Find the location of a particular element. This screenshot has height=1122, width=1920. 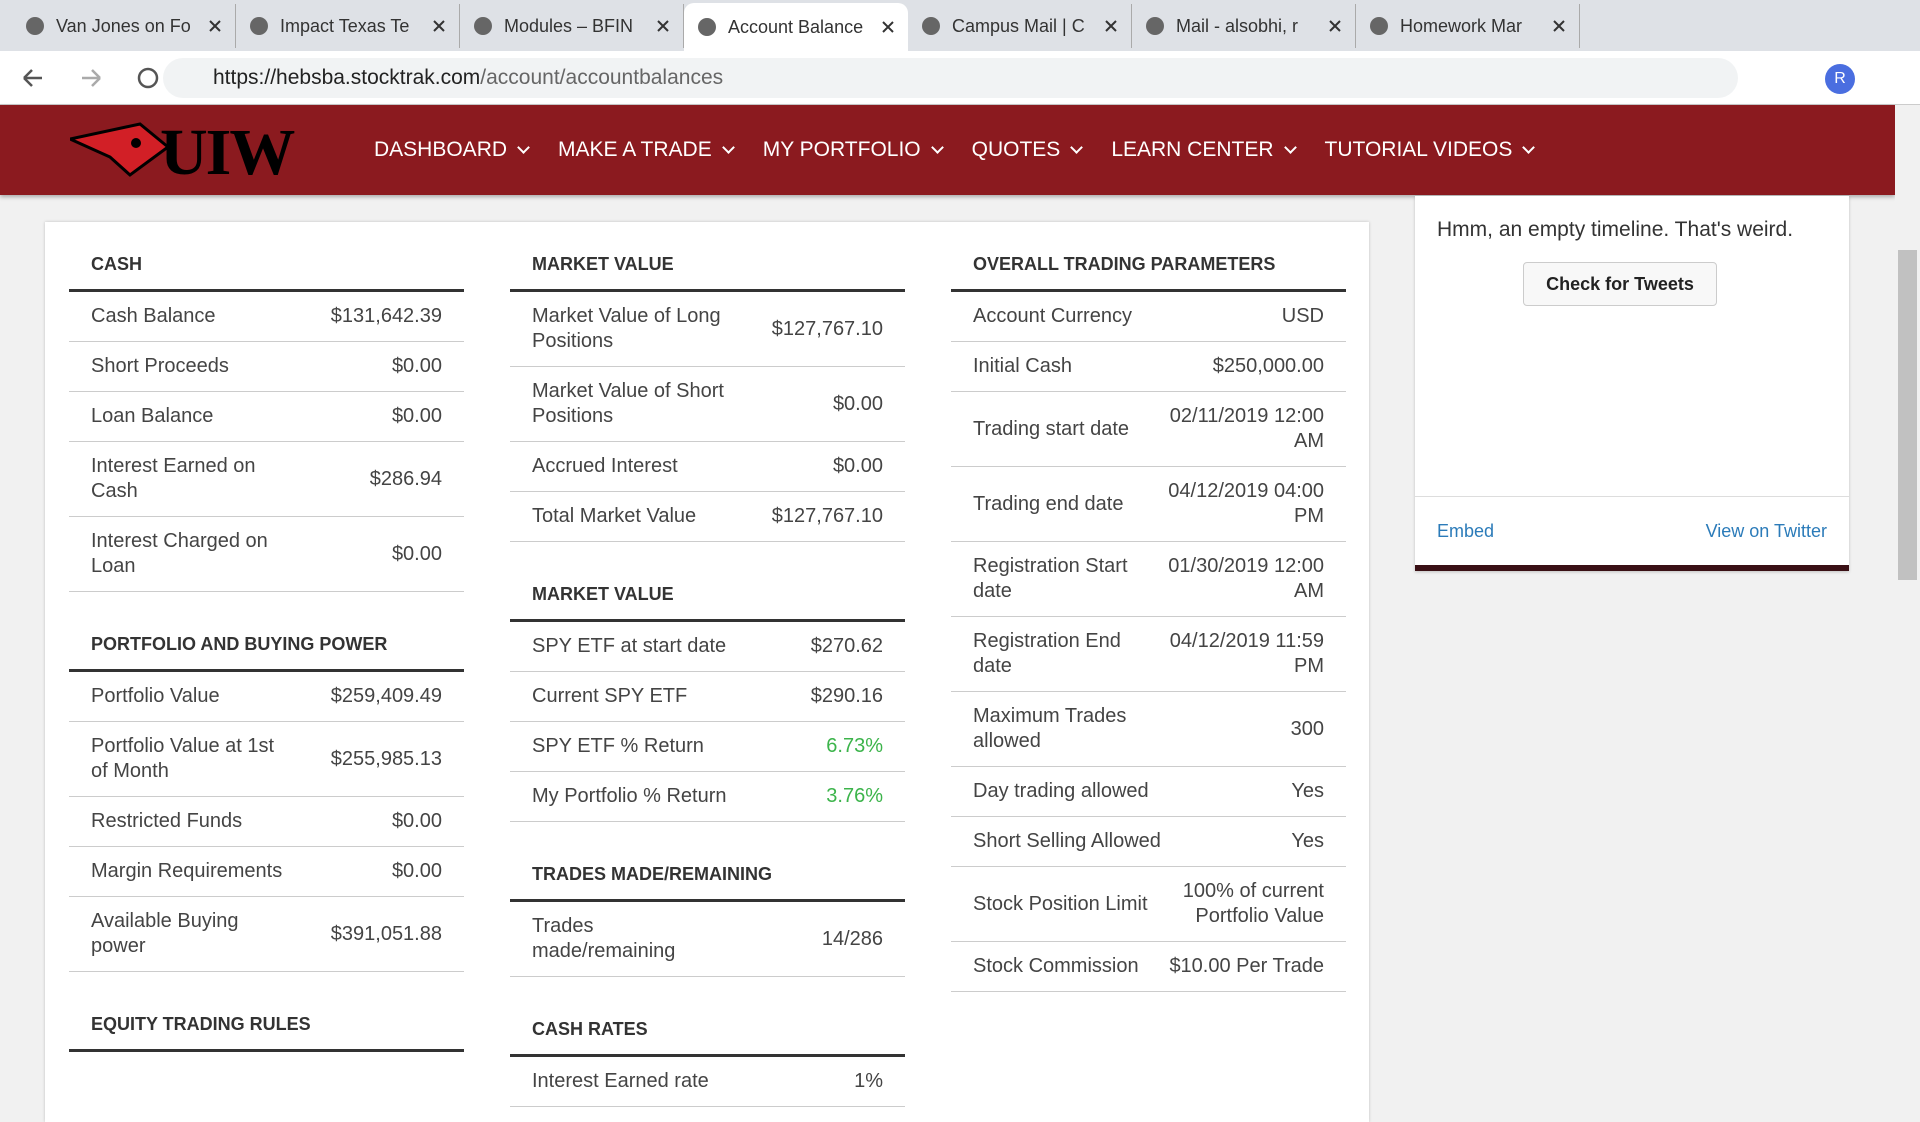

data-row: My Portfolio % Return 3.76% is located at coordinates (707, 797).